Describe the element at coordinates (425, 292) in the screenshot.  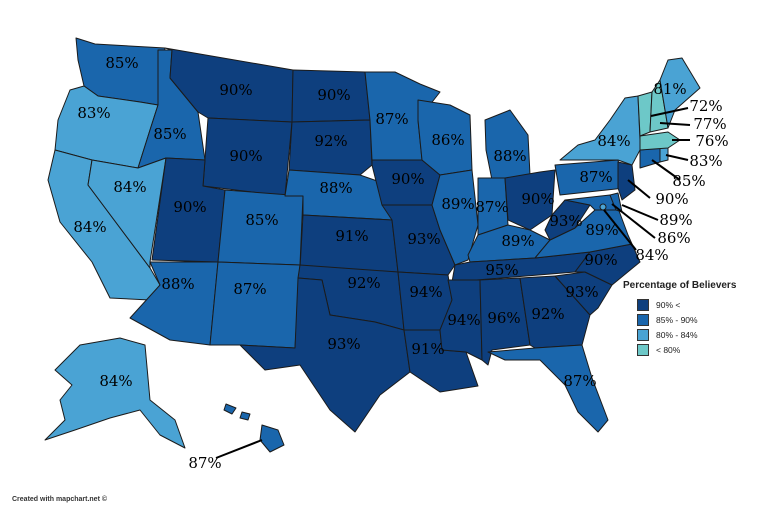
I see `label-ar: 94%` at that location.